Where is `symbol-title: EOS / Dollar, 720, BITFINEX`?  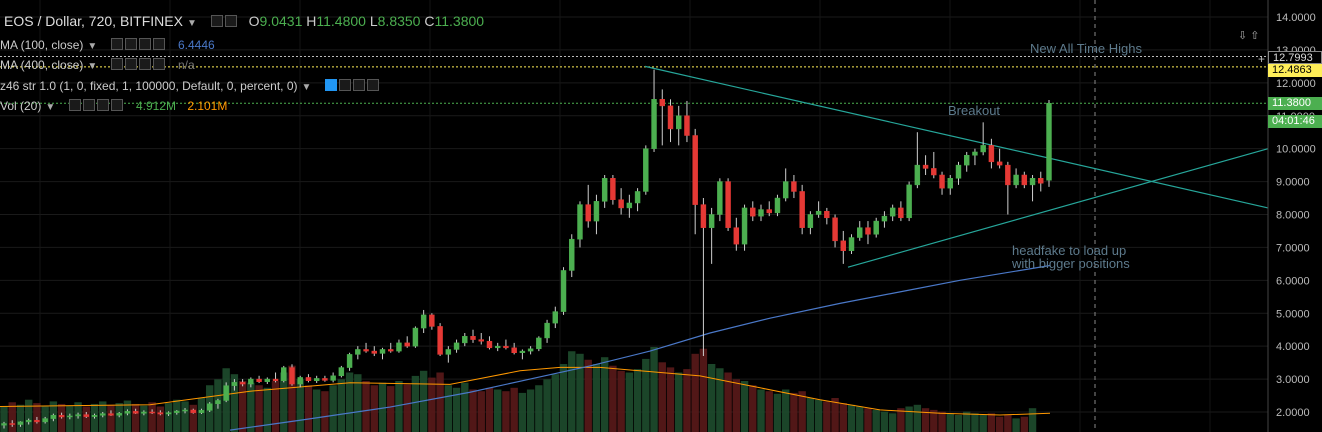
symbol-title: EOS / Dollar, 720, BITFINEX is located at coordinates (93, 21).